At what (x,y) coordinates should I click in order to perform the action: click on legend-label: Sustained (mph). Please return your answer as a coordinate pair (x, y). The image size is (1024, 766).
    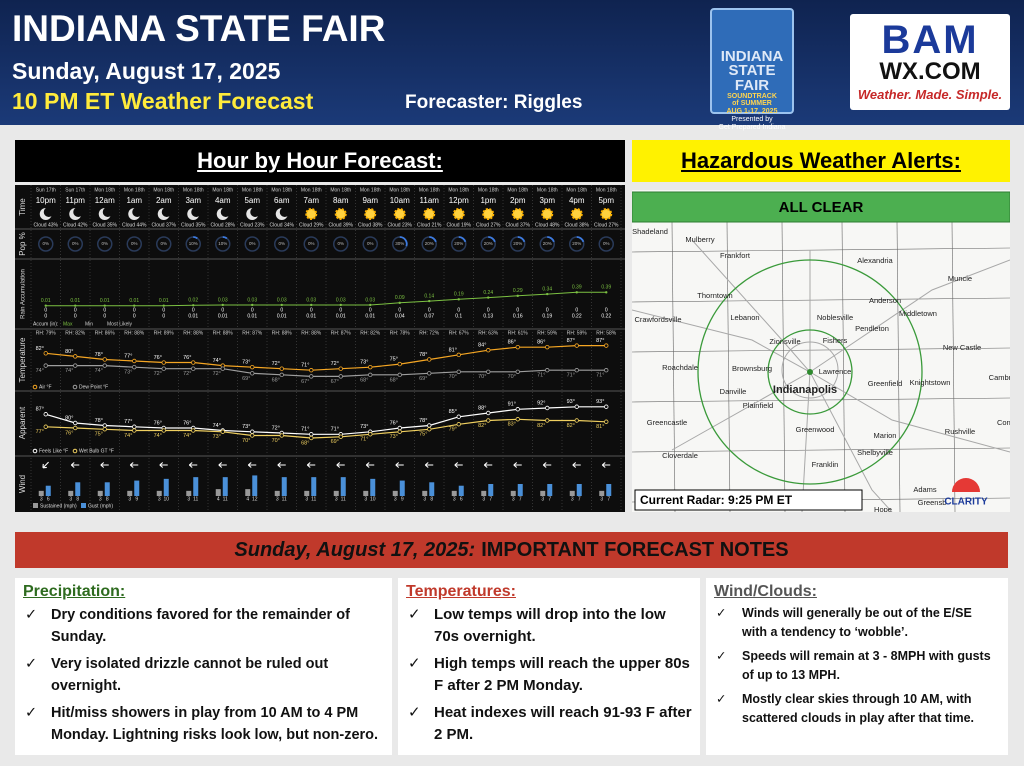
    Looking at the image, I should click on (58, 506).